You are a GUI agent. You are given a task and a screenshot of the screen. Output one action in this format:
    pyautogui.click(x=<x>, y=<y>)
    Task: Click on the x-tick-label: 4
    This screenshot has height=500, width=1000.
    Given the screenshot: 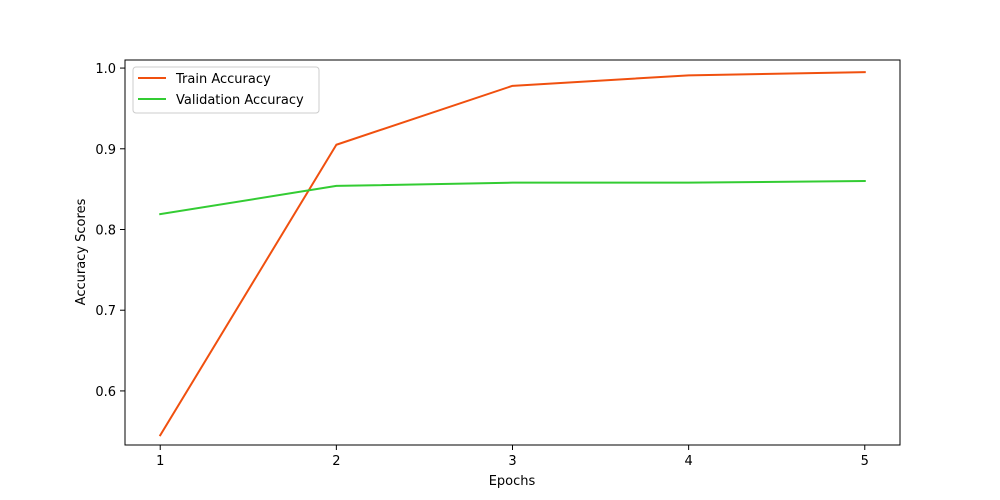 What is the action you would take?
    pyautogui.click(x=688, y=461)
    